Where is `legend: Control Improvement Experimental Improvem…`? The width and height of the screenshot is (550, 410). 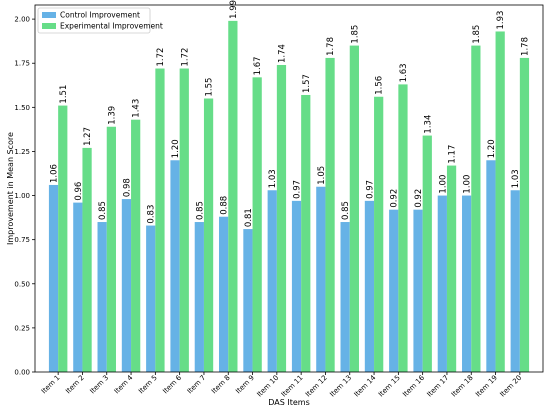
legend: Control Improvement Experimental Improvem… is located at coordinates (100, 20).